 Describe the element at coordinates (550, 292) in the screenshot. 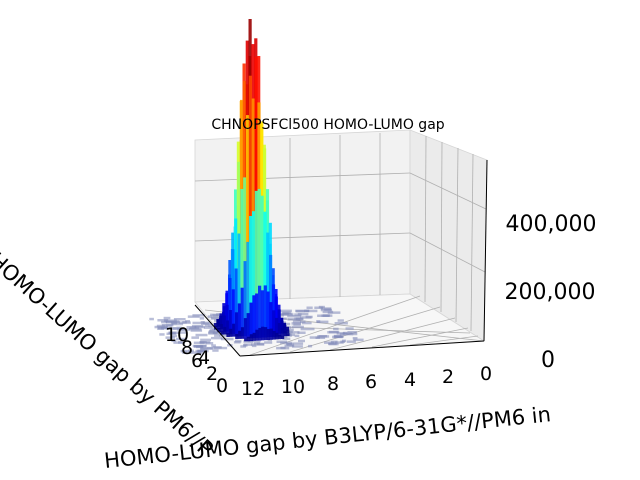

I see `z-tick-label: 200,000` at that location.